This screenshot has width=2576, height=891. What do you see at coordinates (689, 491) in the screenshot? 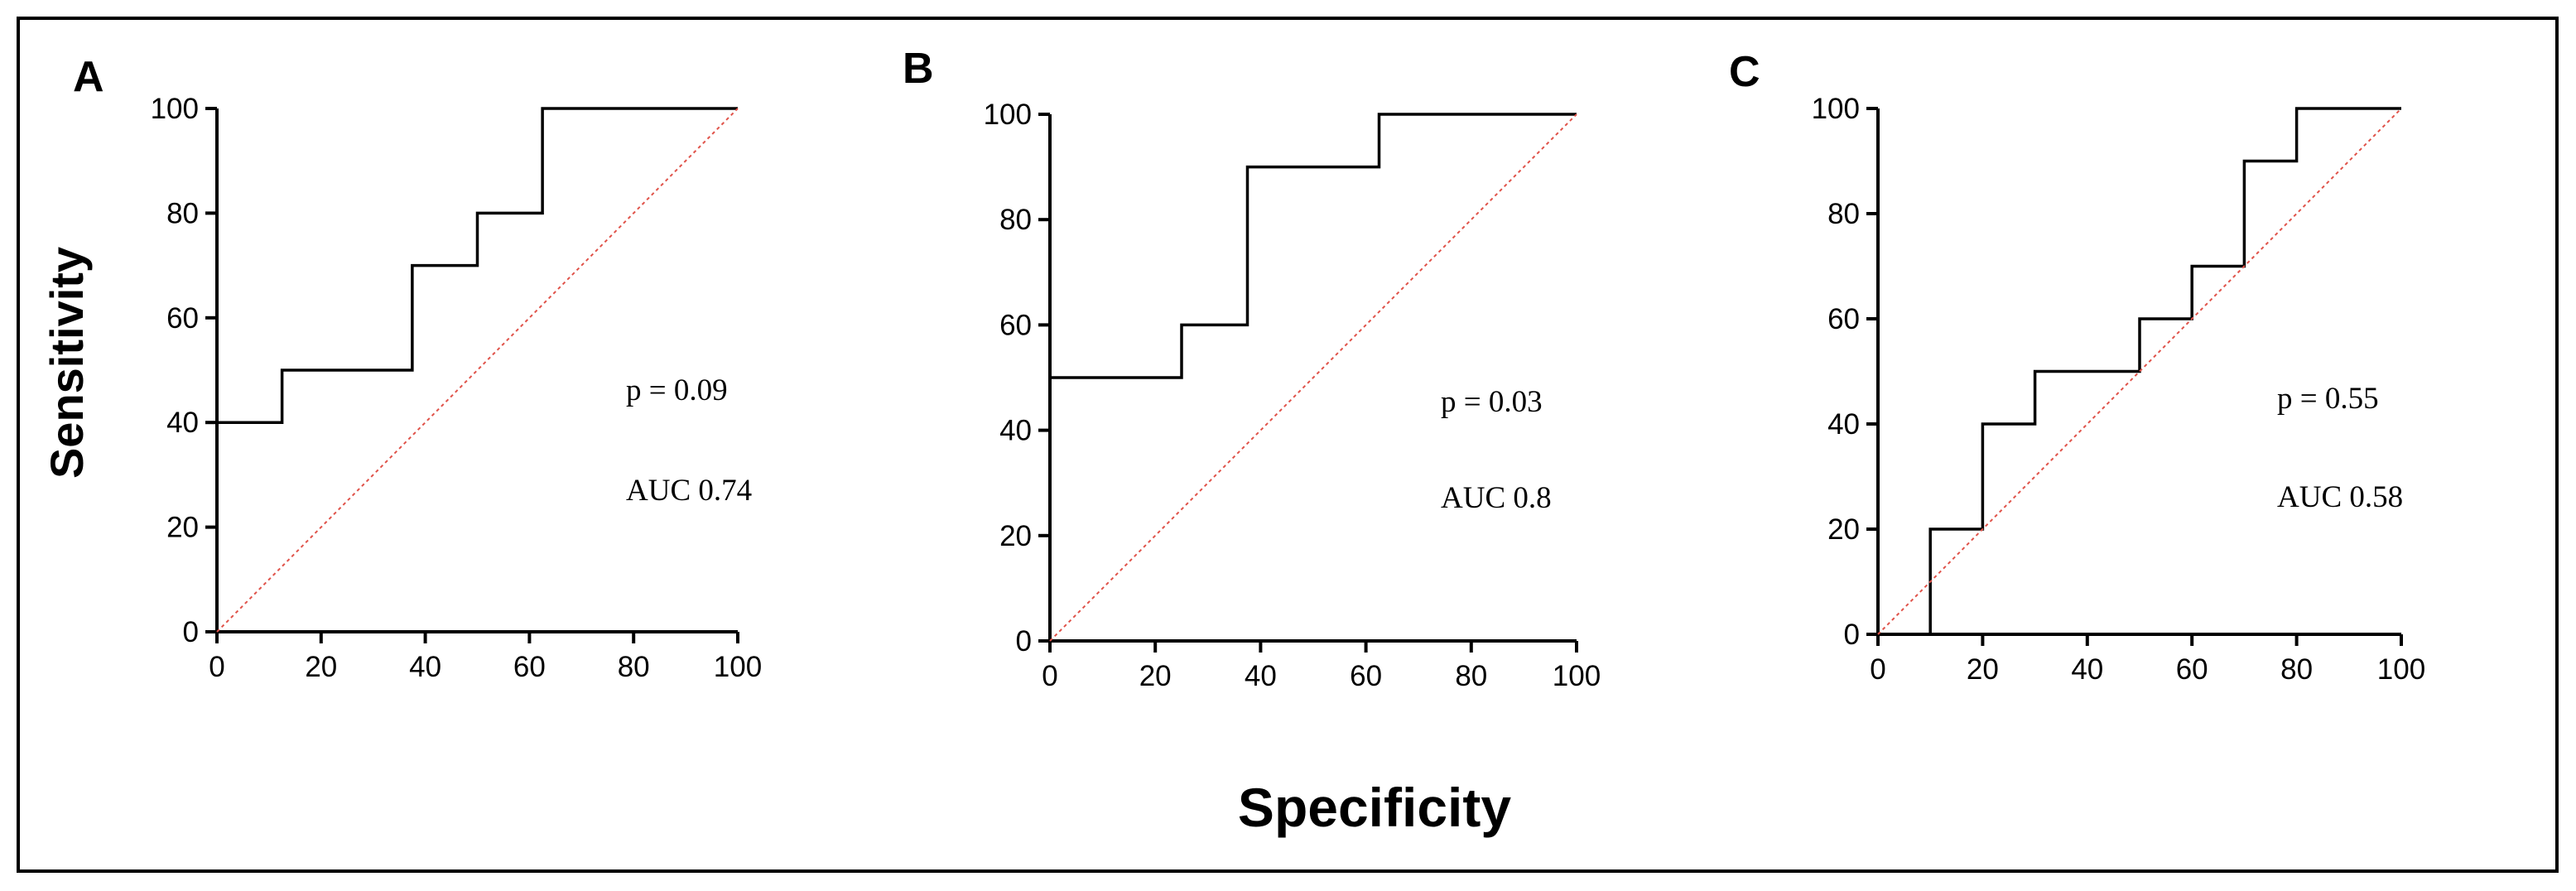
I see `auc-label-a: AUC 0.74` at bounding box center [689, 491].